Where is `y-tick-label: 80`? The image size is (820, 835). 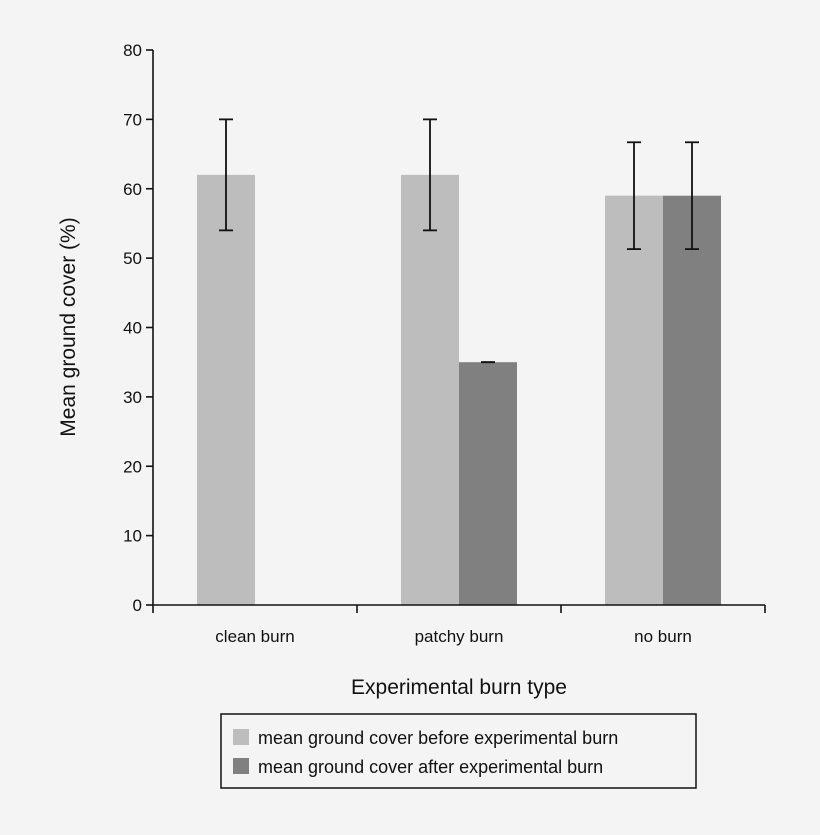 y-tick-label: 80 is located at coordinates (132, 50).